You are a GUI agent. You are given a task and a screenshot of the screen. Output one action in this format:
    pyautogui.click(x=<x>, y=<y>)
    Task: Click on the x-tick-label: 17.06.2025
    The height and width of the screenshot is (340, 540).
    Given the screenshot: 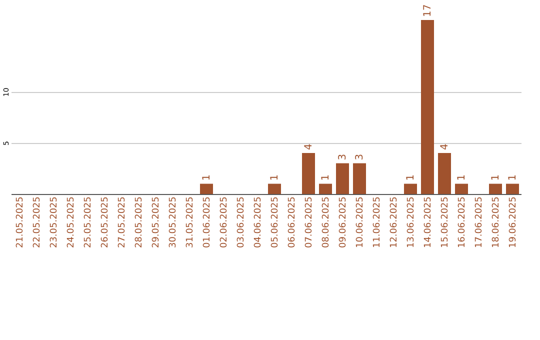 What is the action you would take?
    pyautogui.click(x=479, y=222)
    